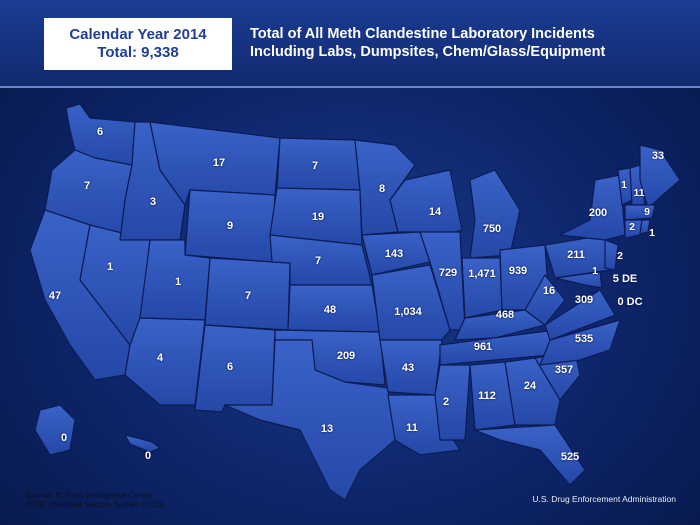 This screenshot has width=700, height=525. I want to click on label-CT: 2, so click(632, 227).